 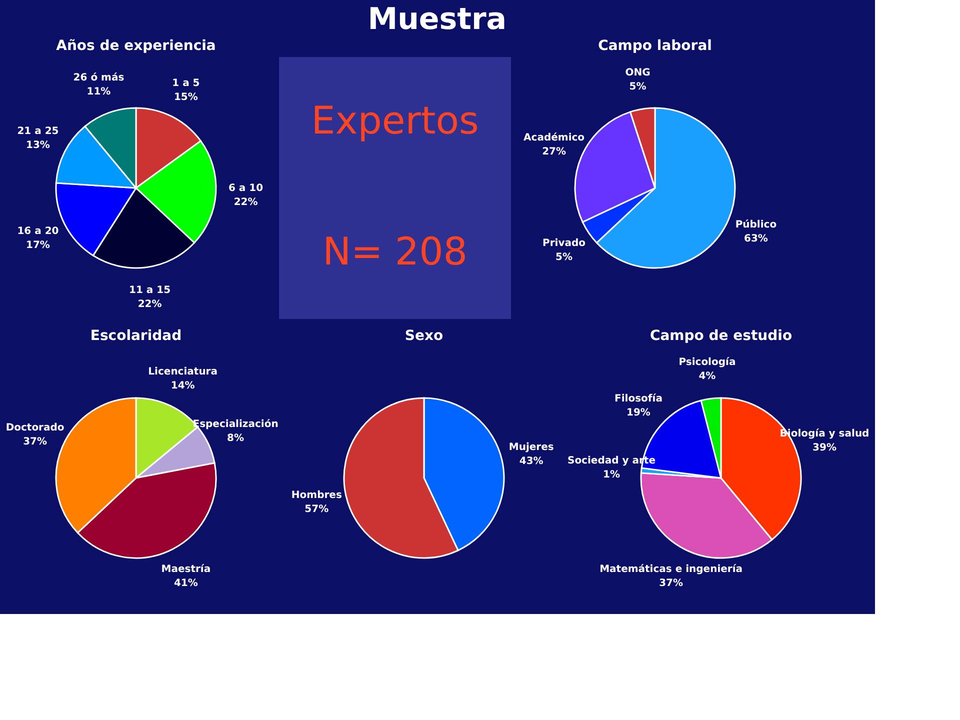 I want to click on slice-label: 21 a 25, so click(x=38, y=132).